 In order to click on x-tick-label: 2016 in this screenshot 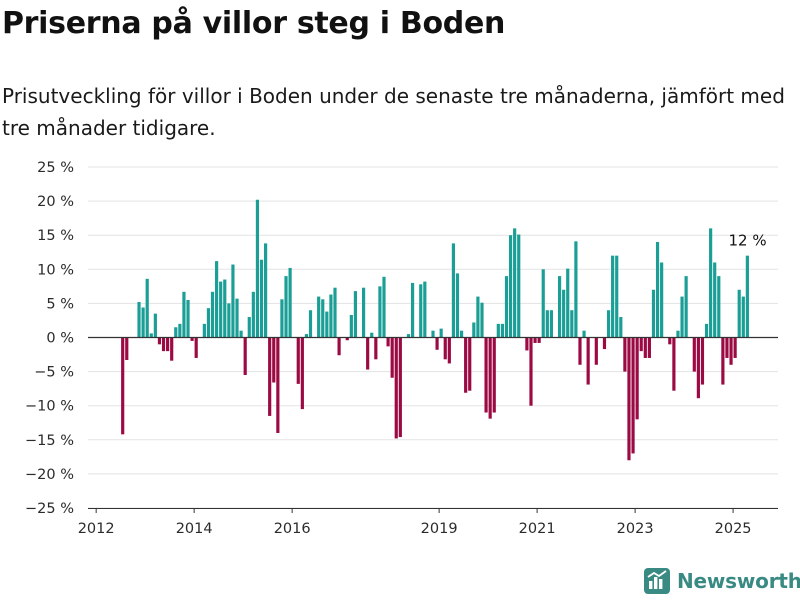, I will do `click(292, 529)`.